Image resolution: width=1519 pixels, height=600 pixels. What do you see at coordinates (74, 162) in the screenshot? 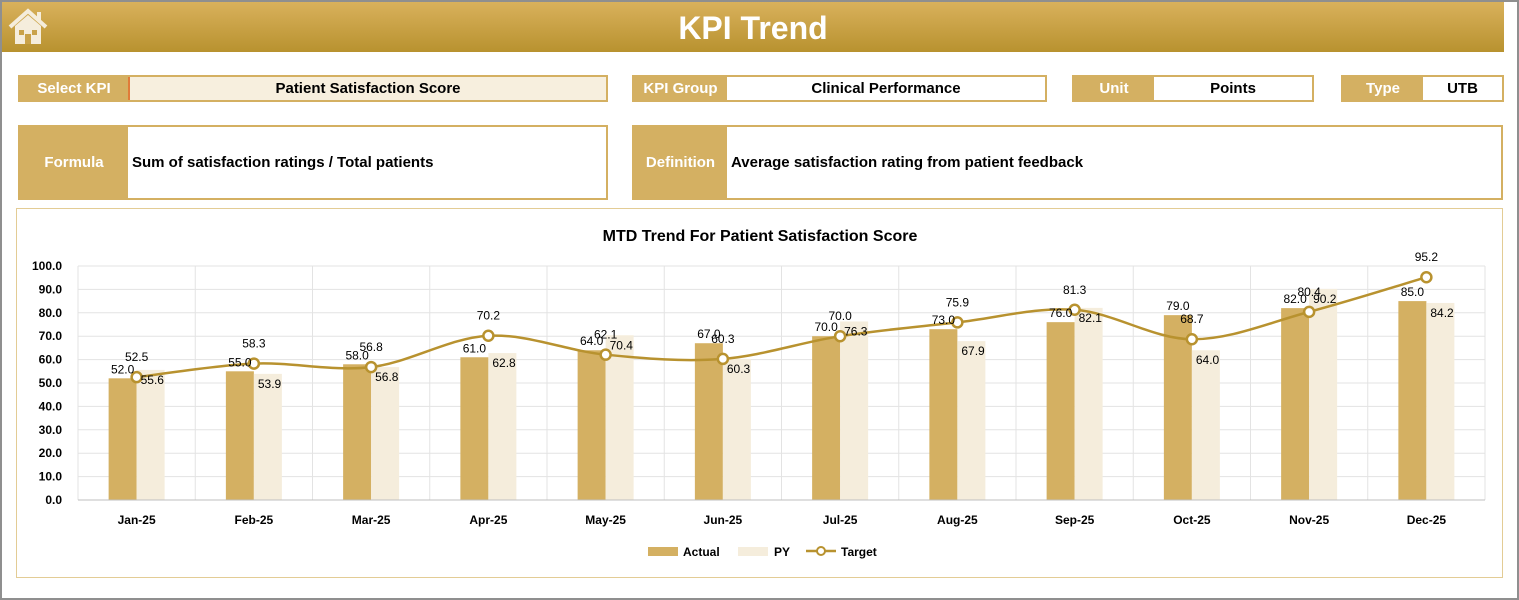
I see `formula-label: Formula` at bounding box center [74, 162].